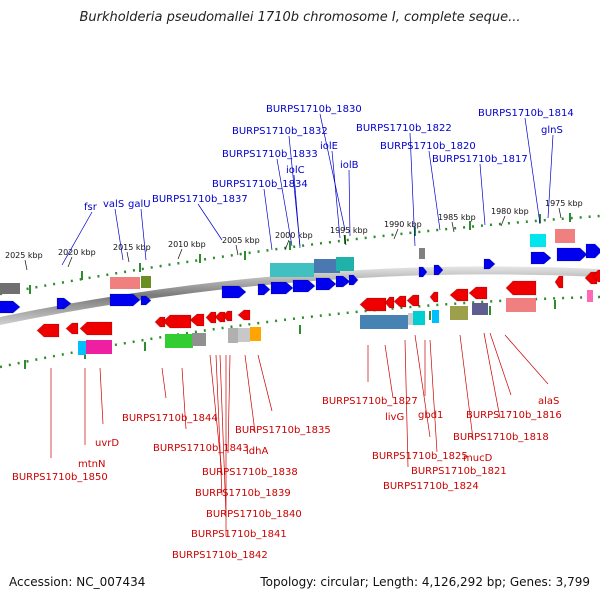 The width and height of the screenshot is (600, 600). I want to click on gene-label-top: BURPS1710b_1817, so click(480, 159).